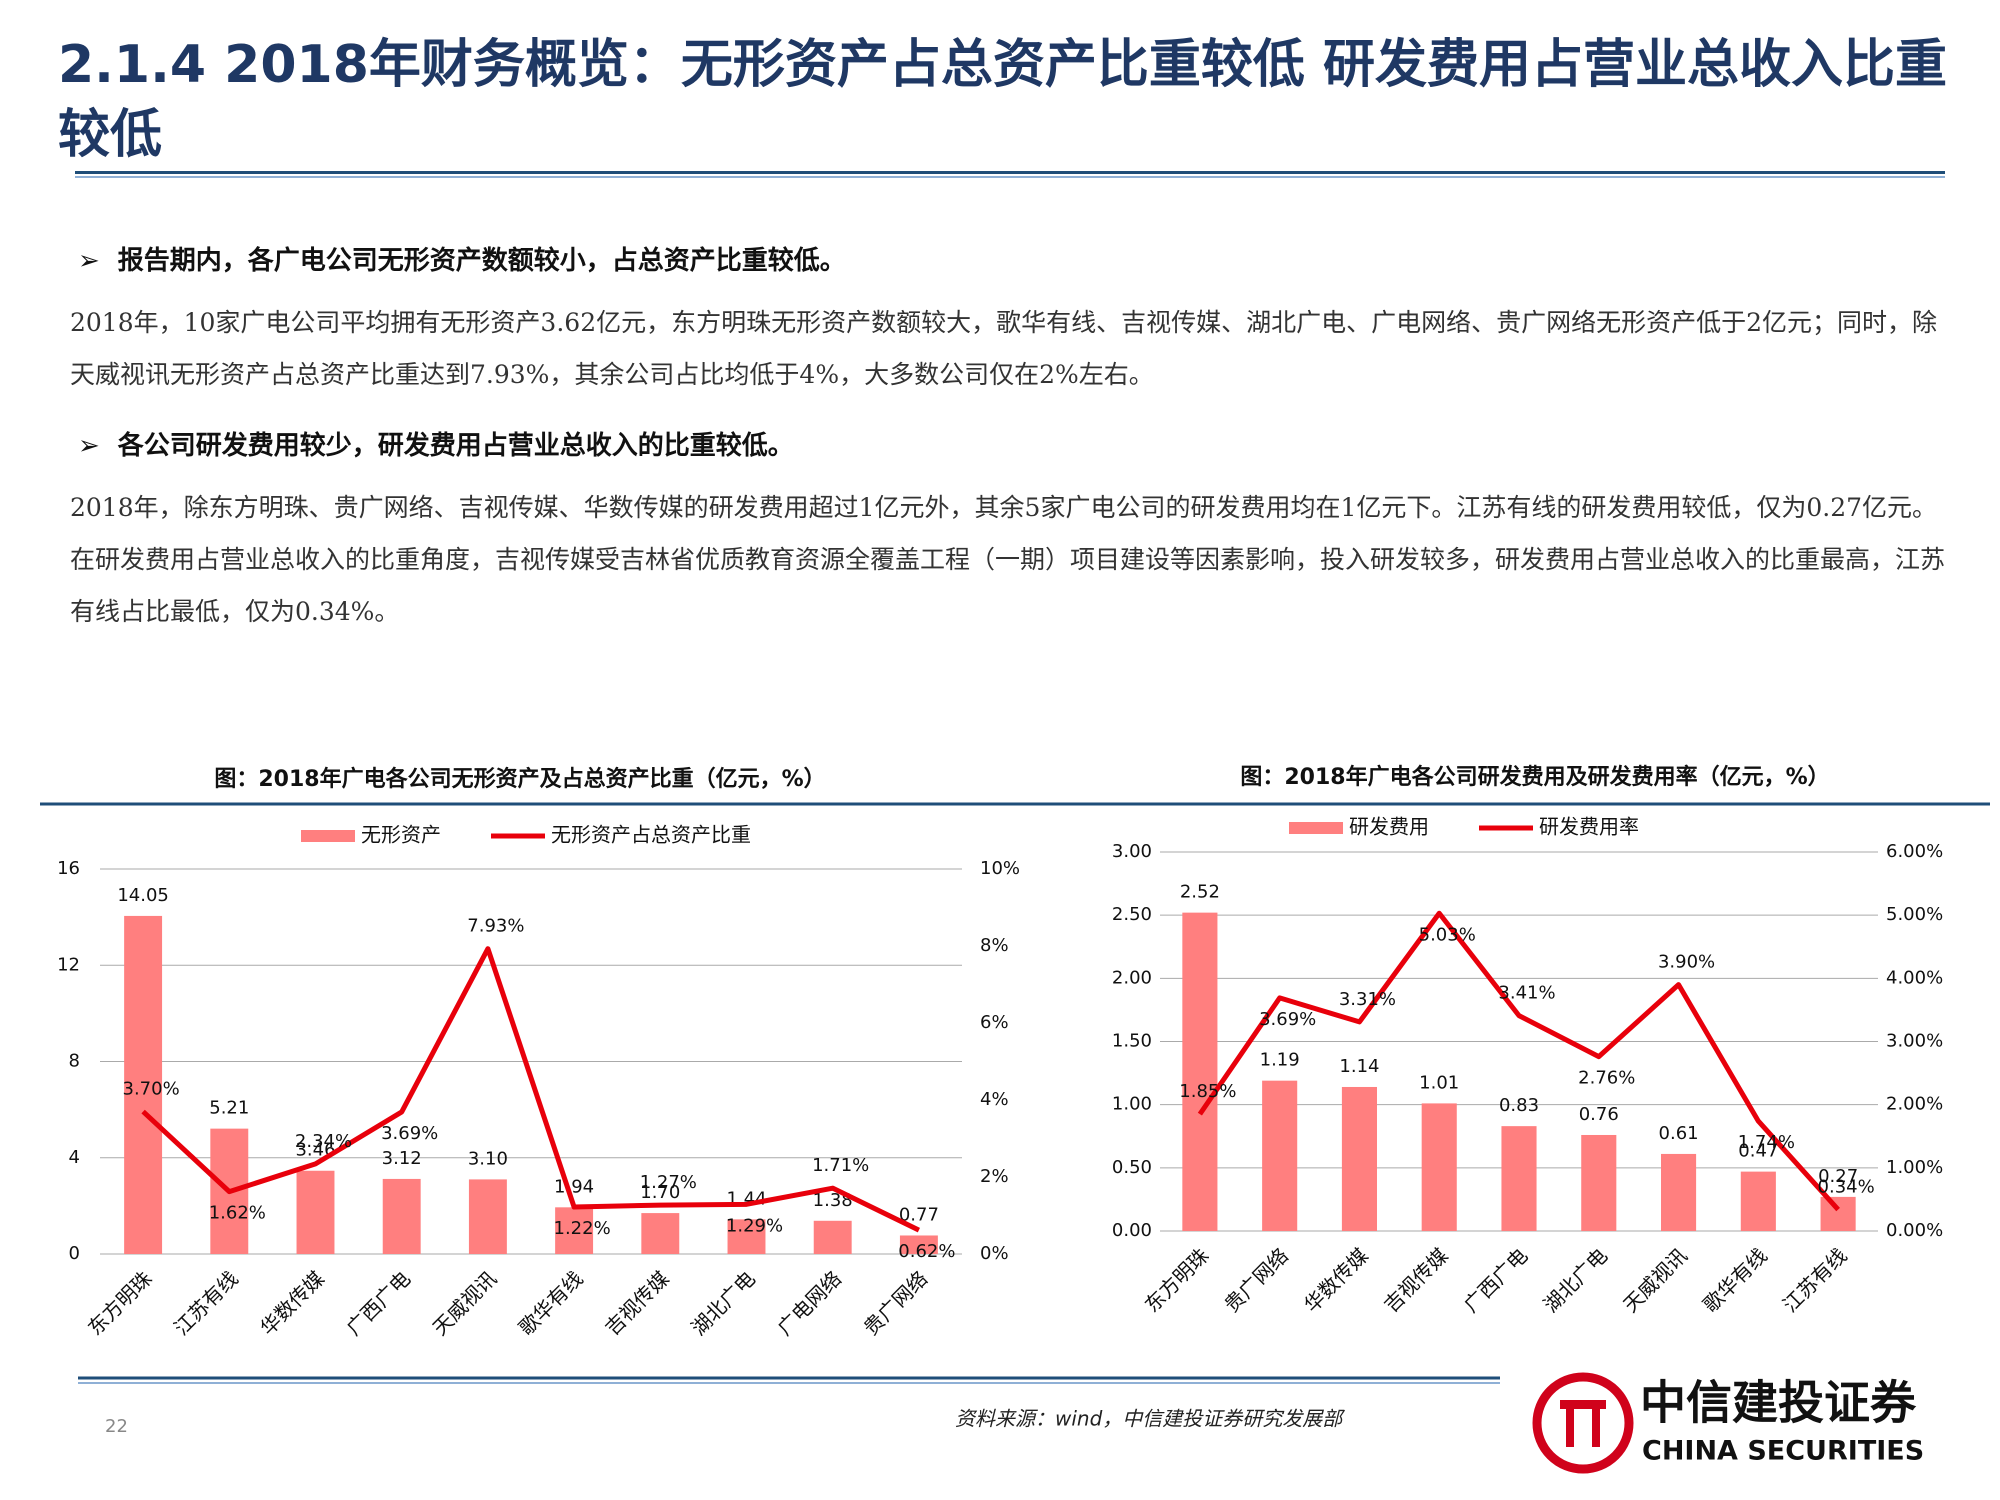 This screenshot has height=1500, width=2000. What do you see at coordinates (229, 1108) in the screenshot?
I see `bar-value-label: 5.21` at bounding box center [229, 1108].